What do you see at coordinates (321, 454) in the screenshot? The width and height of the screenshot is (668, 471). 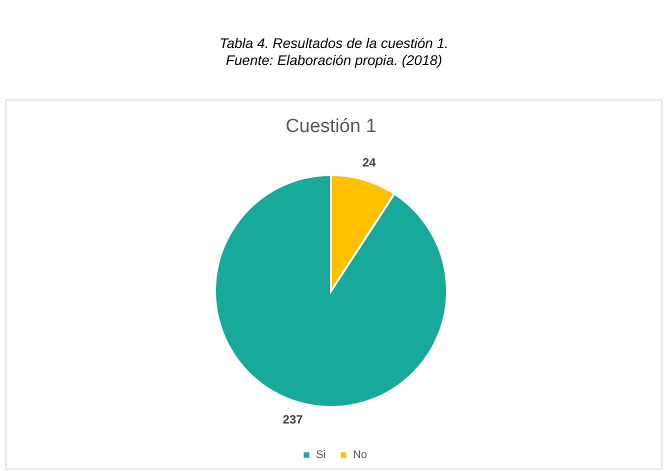 I see `legend-label: Si` at bounding box center [321, 454].